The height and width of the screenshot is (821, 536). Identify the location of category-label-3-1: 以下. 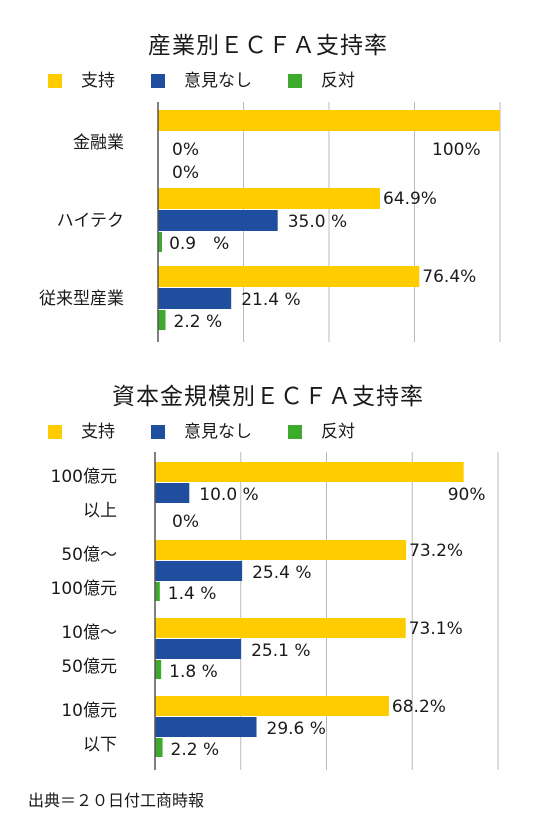
(100, 744).